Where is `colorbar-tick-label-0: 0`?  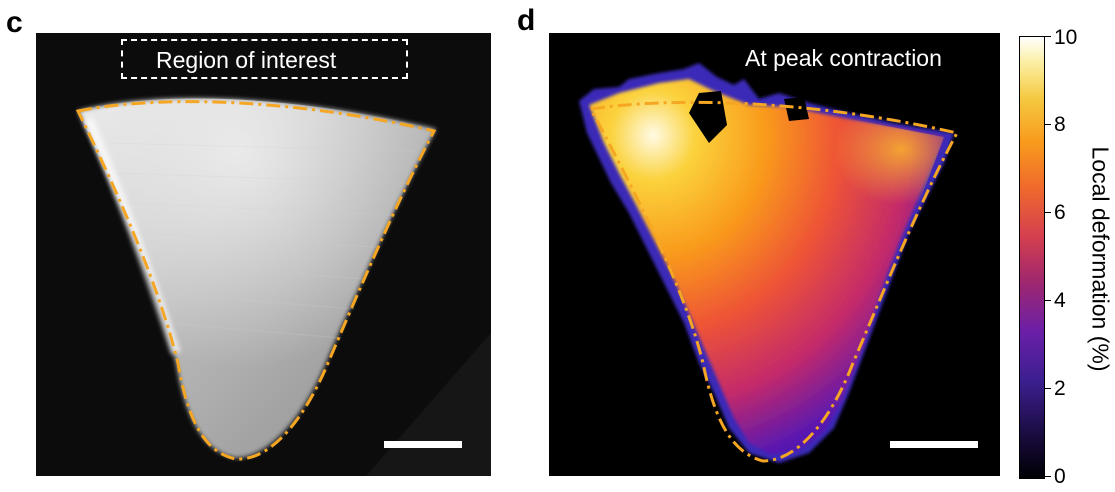
colorbar-tick-label-0: 0 is located at coordinates (1060, 476).